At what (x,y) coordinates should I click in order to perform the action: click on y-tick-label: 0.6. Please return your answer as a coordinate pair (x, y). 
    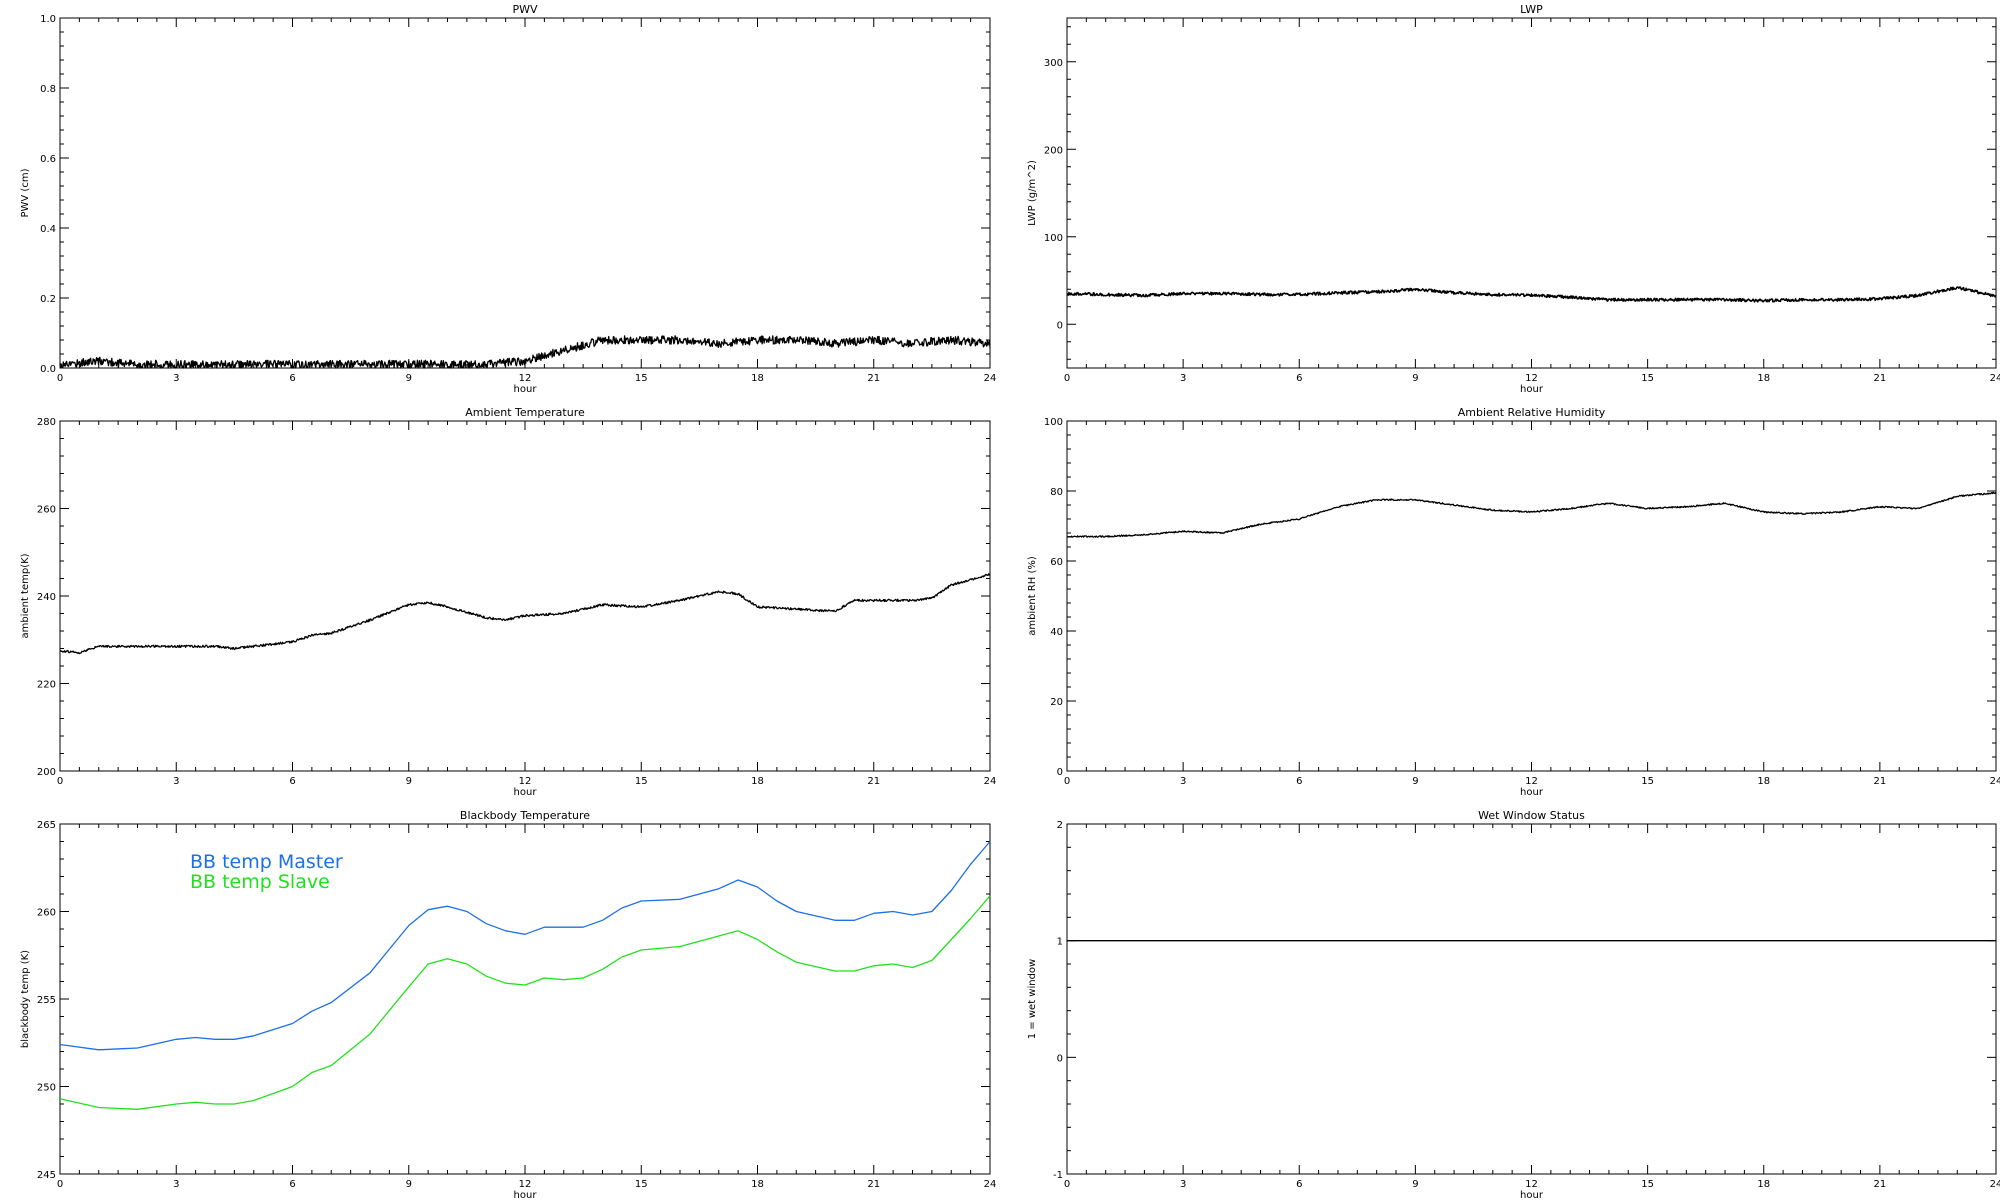
    Looking at the image, I should click on (48, 159).